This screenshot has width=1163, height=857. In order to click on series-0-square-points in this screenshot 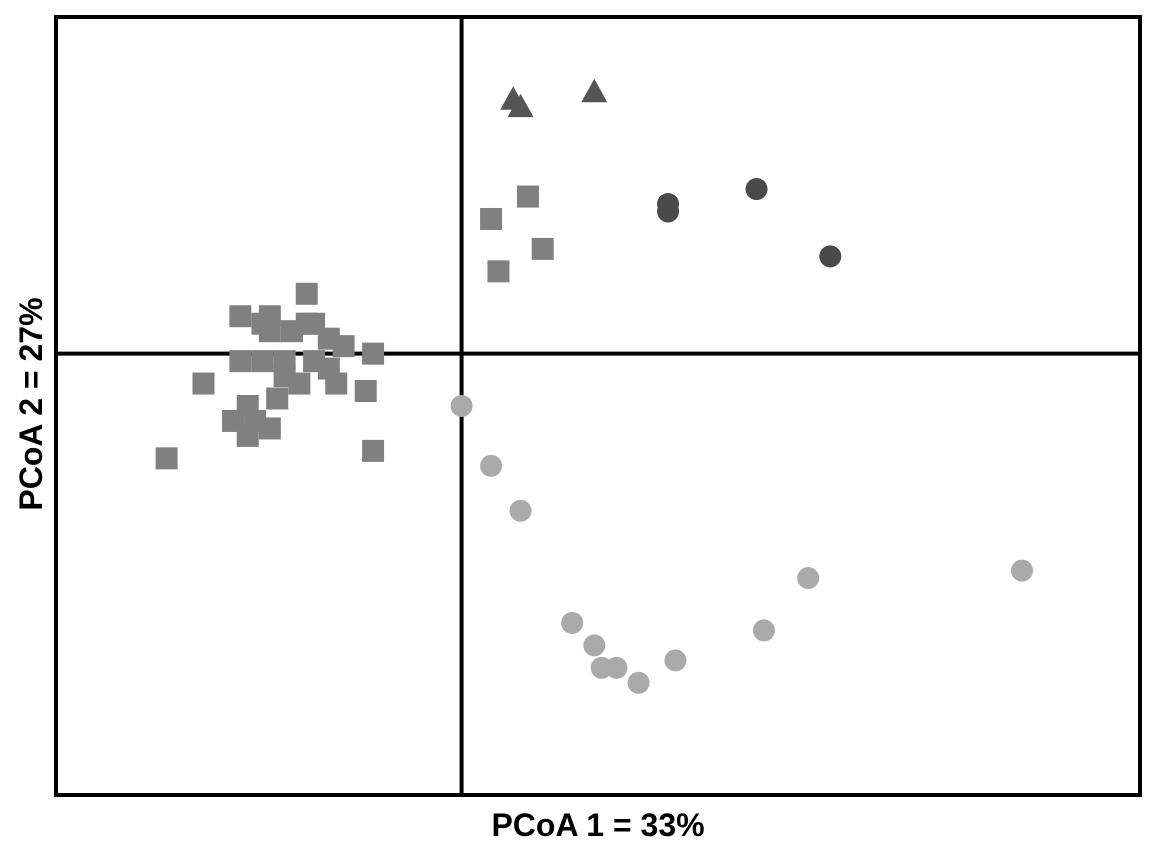, I will do `click(354, 327)`.